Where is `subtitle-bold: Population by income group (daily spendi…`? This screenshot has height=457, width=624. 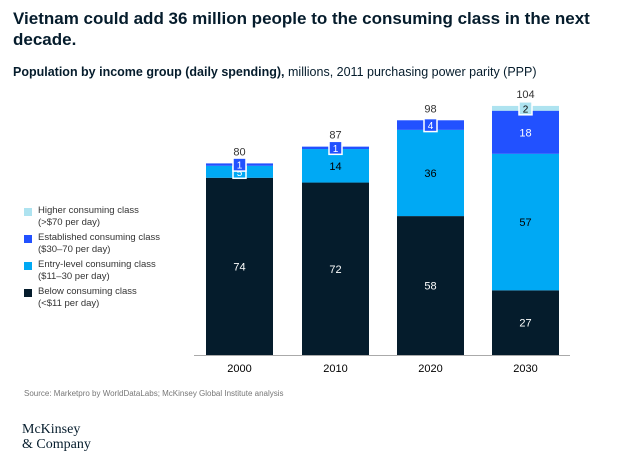 subtitle-bold: Population by income group (daily spendi… is located at coordinates (149, 72).